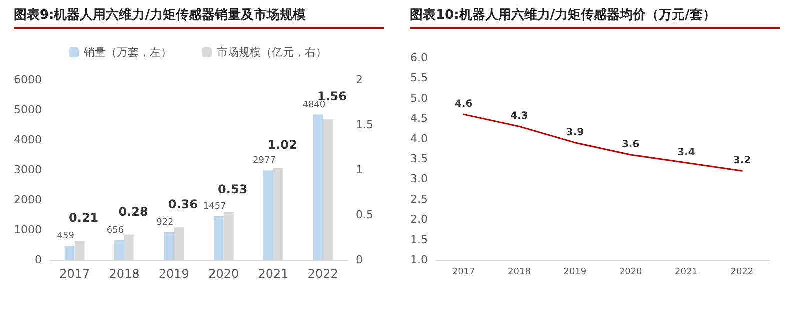 The width and height of the screenshot is (792, 313). What do you see at coordinates (419, 199) in the screenshot?
I see `y-tick-label: 2.5` at bounding box center [419, 199].